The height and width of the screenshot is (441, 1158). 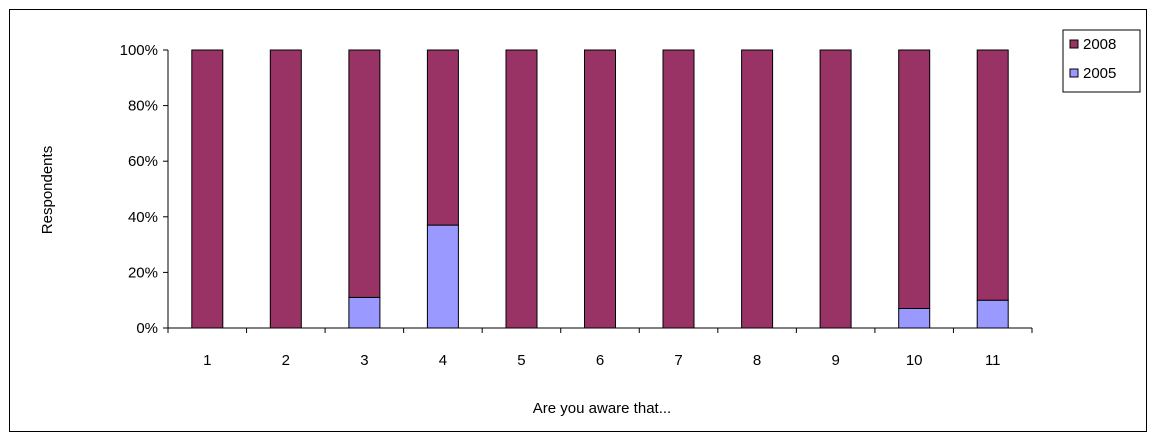 I want to click on legend-swatch-2008, so click(x=1074, y=44).